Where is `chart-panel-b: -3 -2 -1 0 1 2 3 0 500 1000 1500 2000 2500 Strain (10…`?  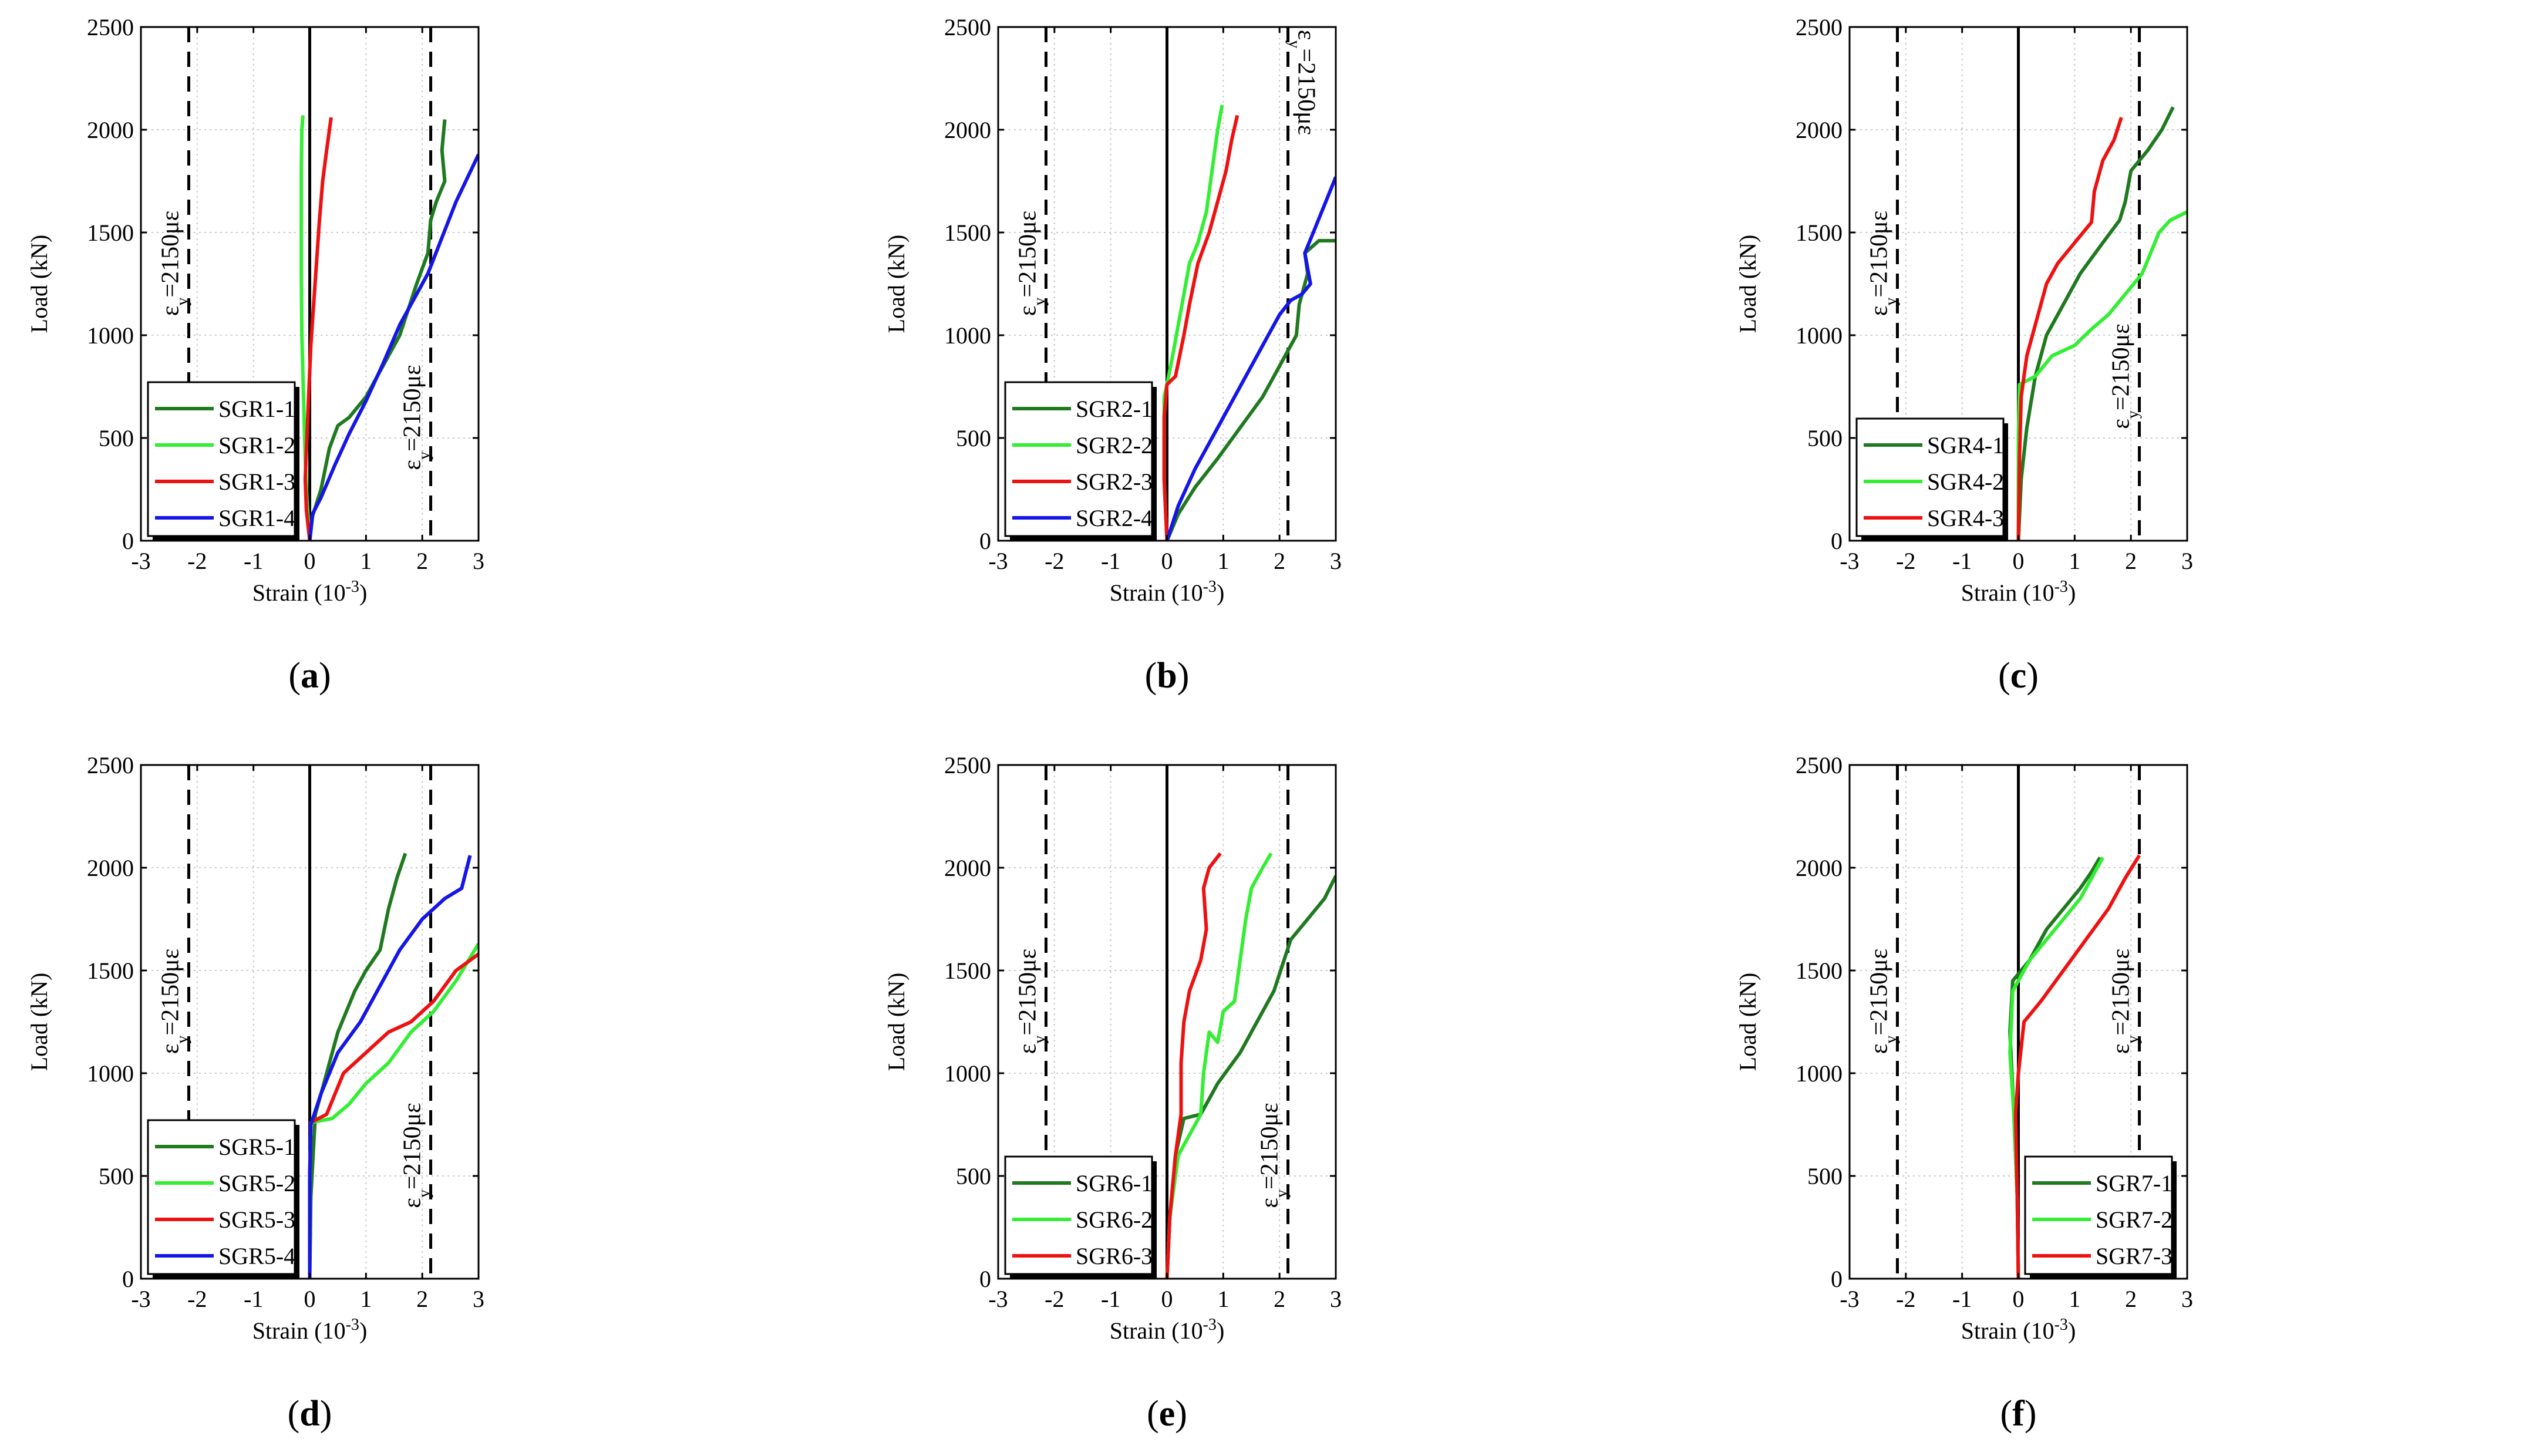
chart-panel-b: -3 -2 -1 0 1 2 3 0 500 1000 1500 2000 2500 Strain (10… is located at coordinates (1112, 355).